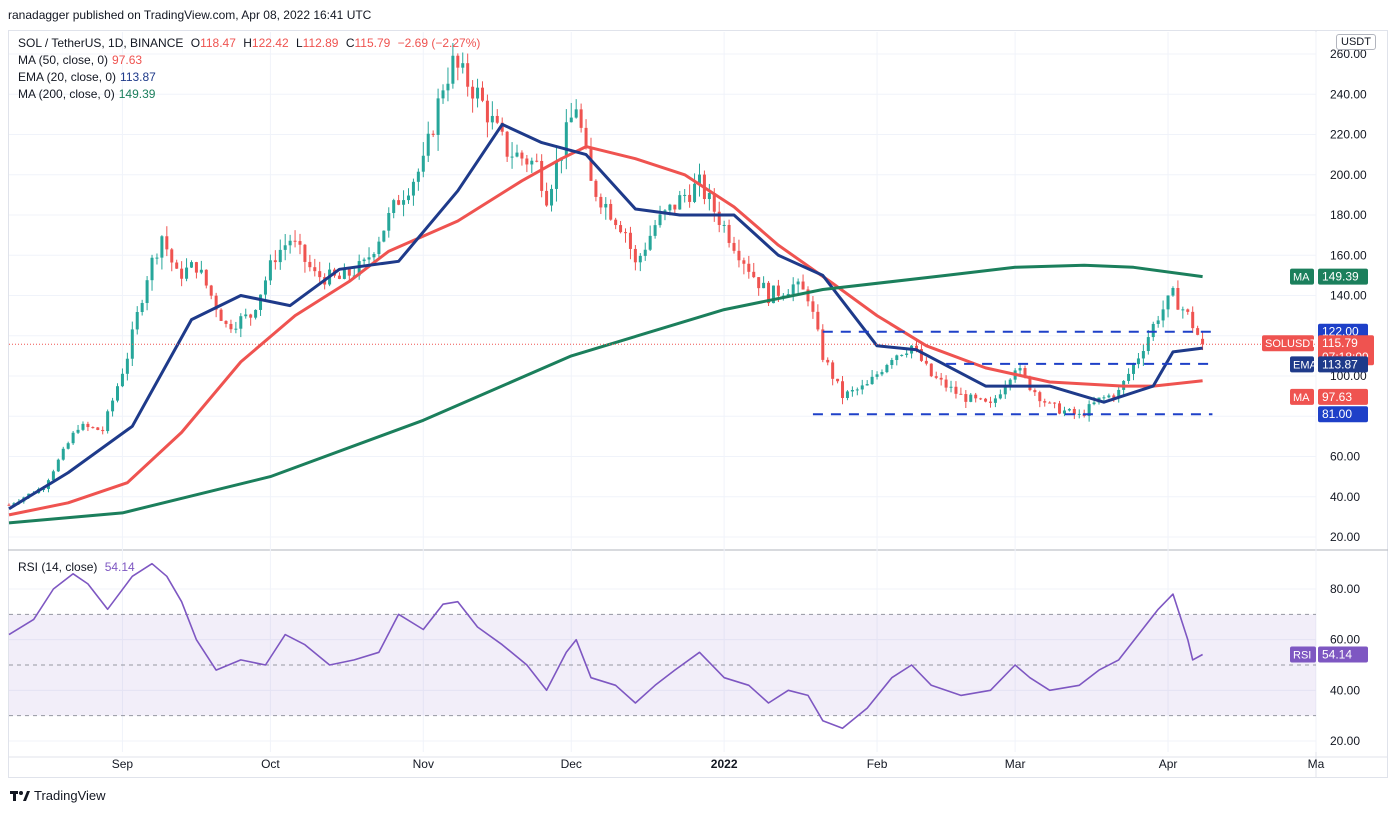 The image size is (1398, 813). What do you see at coordinates (101, 43) in the screenshot?
I see `symbol-name: SOL / TetherUS, 1D, BINANCE` at bounding box center [101, 43].